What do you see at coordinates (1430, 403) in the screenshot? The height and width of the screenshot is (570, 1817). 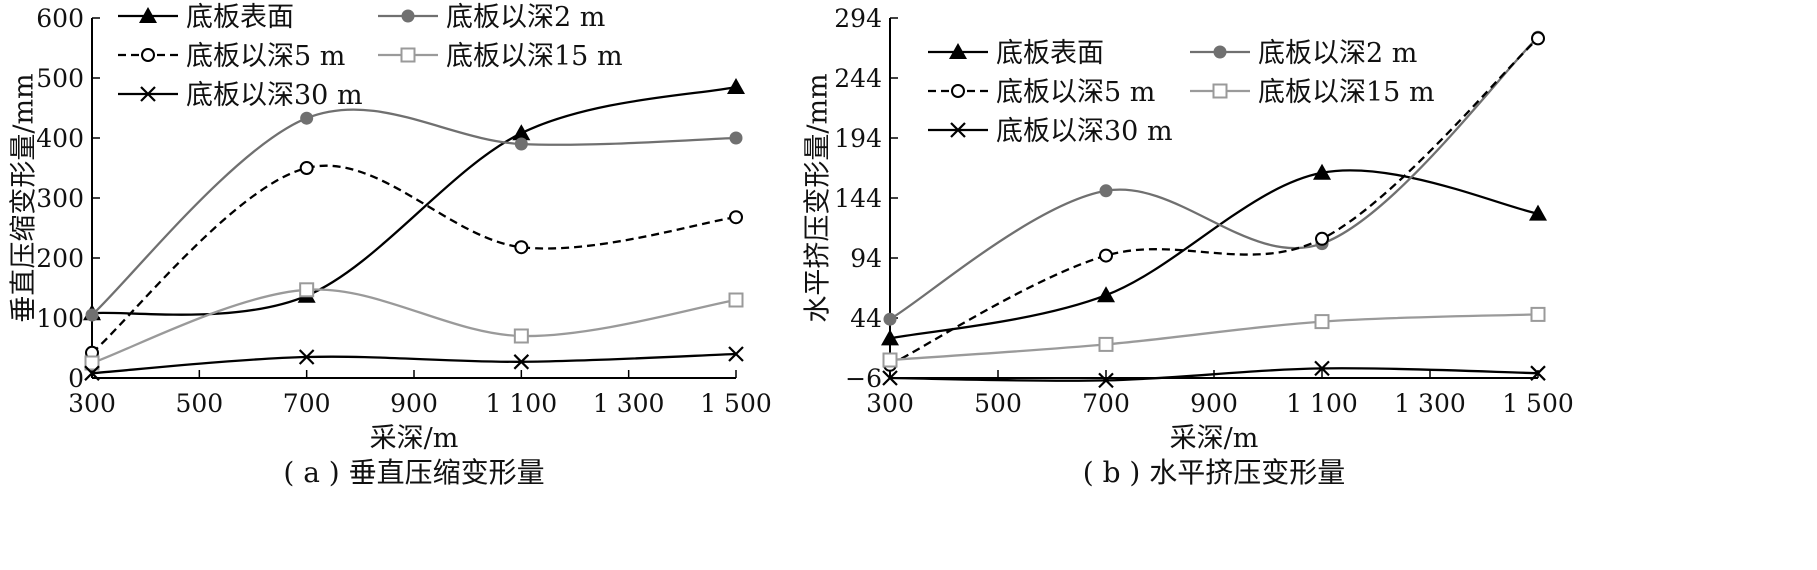 I see `x-tick-label: 1 300` at bounding box center [1430, 403].